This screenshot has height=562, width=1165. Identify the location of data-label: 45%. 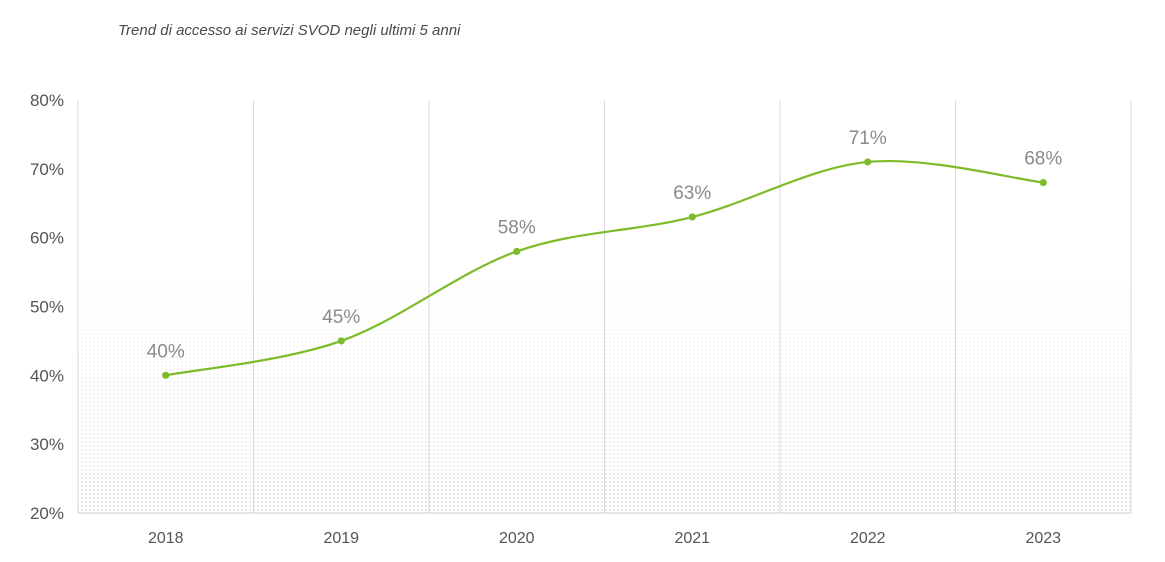
(341, 317).